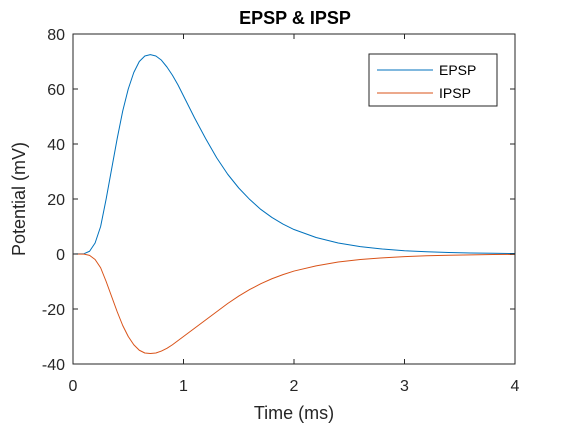 This screenshot has height=432, width=569. What do you see at coordinates (183, 386) in the screenshot?
I see `x-tick-label: 1` at bounding box center [183, 386].